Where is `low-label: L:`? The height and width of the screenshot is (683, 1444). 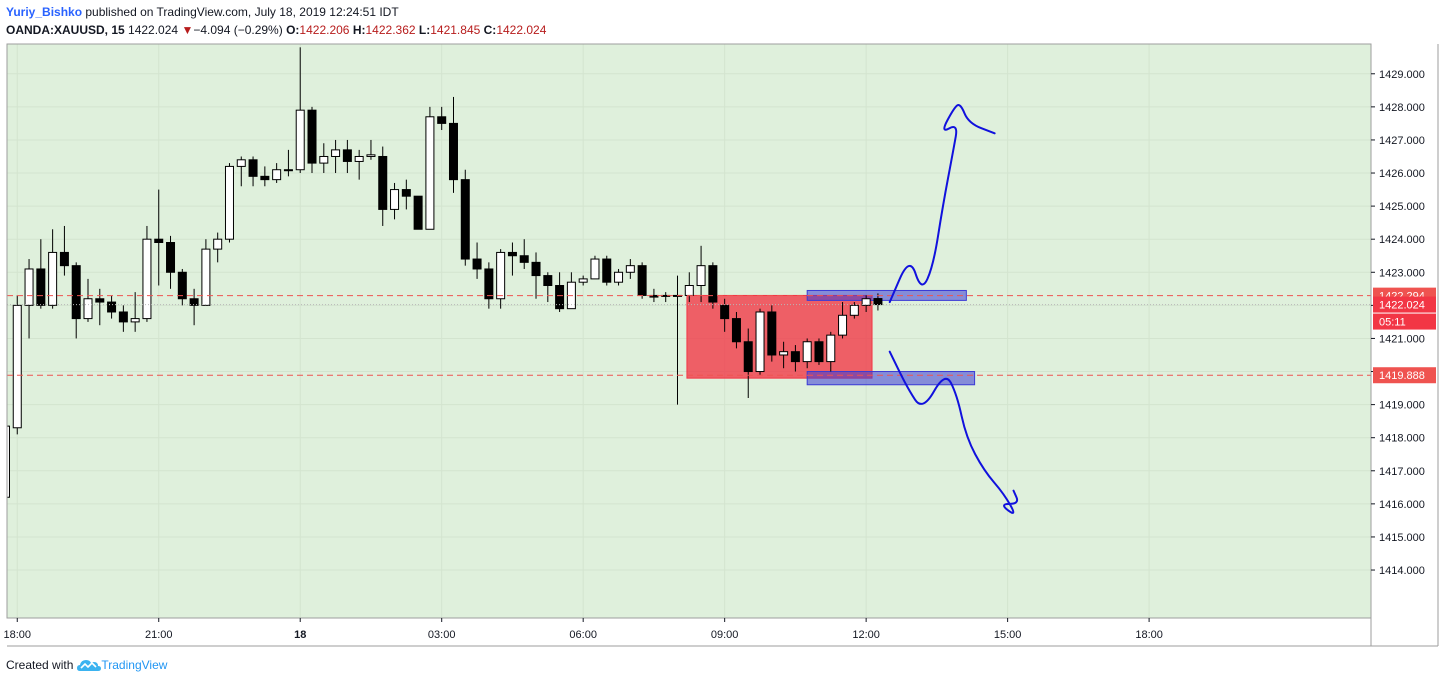
low-label: L: is located at coordinates (424, 30).